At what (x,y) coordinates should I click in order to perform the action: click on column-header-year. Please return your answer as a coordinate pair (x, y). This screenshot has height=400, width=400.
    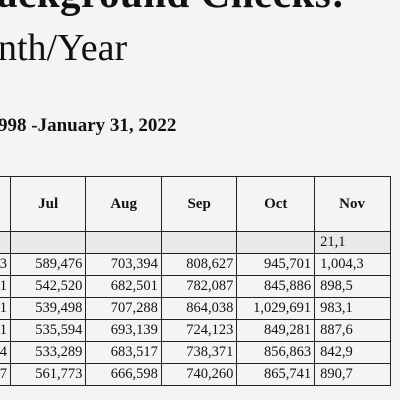
    Looking at the image, I should click on (5, 204).